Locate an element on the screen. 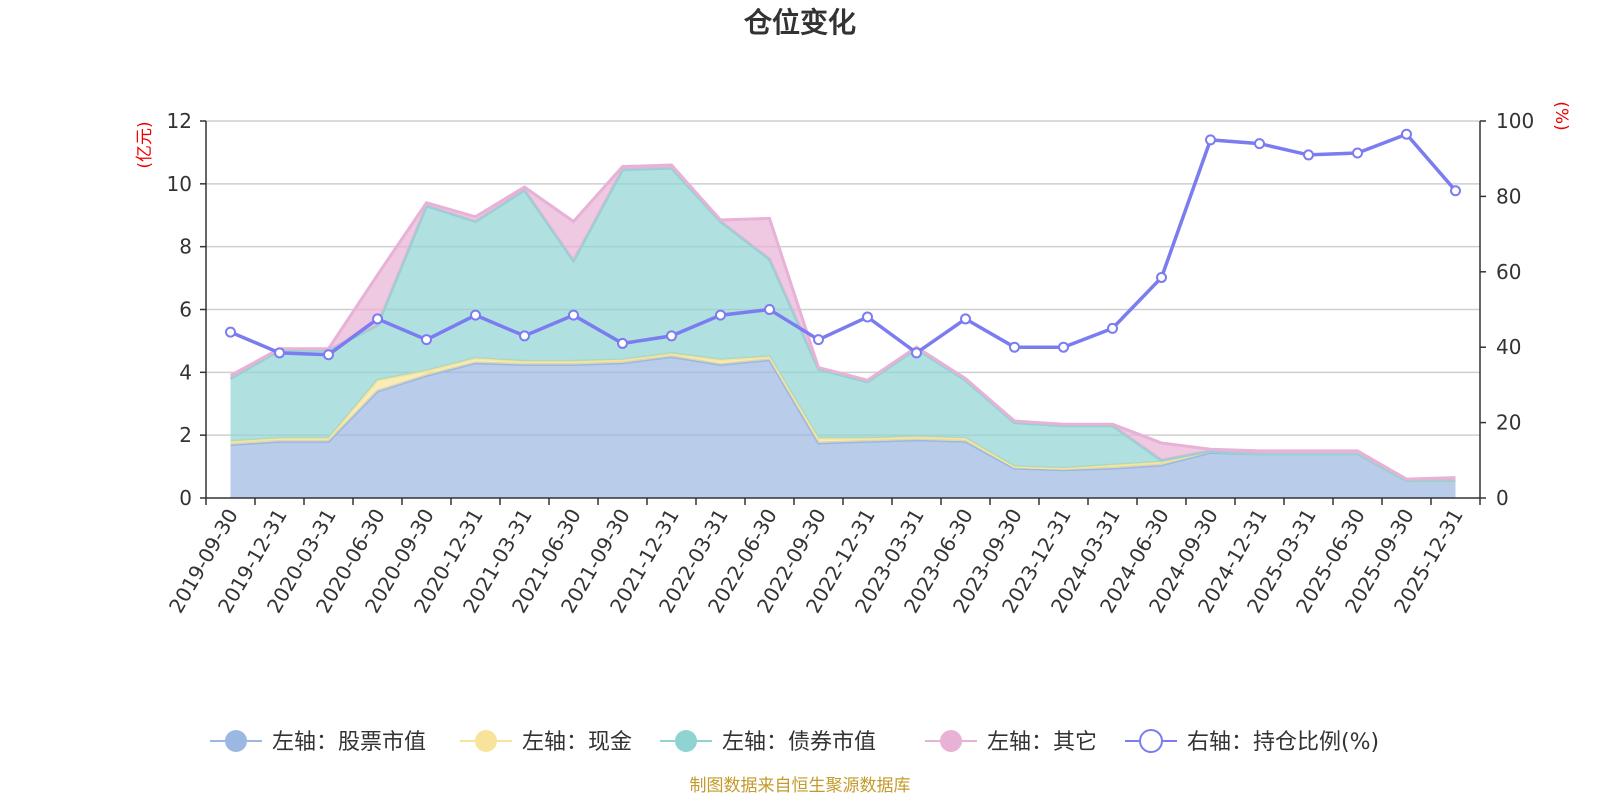 Image resolution: width=1600 pixels, height=800 pixels. right-tick-label: 80 is located at coordinates (1508, 196).